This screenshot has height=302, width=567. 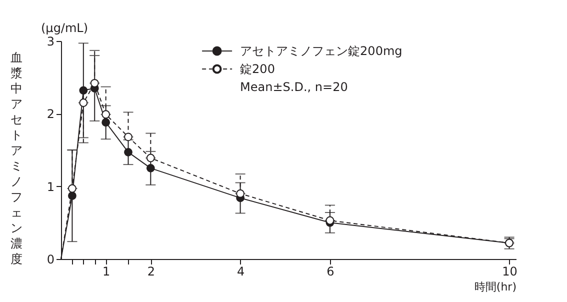 What do you see at coordinates (16, 158) in the screenshot?
I see `text: 血漿中アセトアミノフェン濃度` at bounding box center [16, 158].